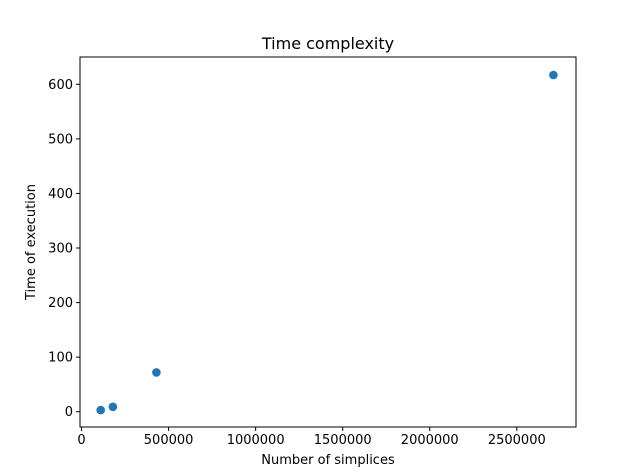 The height and width of the screenshot is (476, 640). Describe the element at coordinates (60, 139) in the screenshot. I see `y-tick-label: 500` at that location.